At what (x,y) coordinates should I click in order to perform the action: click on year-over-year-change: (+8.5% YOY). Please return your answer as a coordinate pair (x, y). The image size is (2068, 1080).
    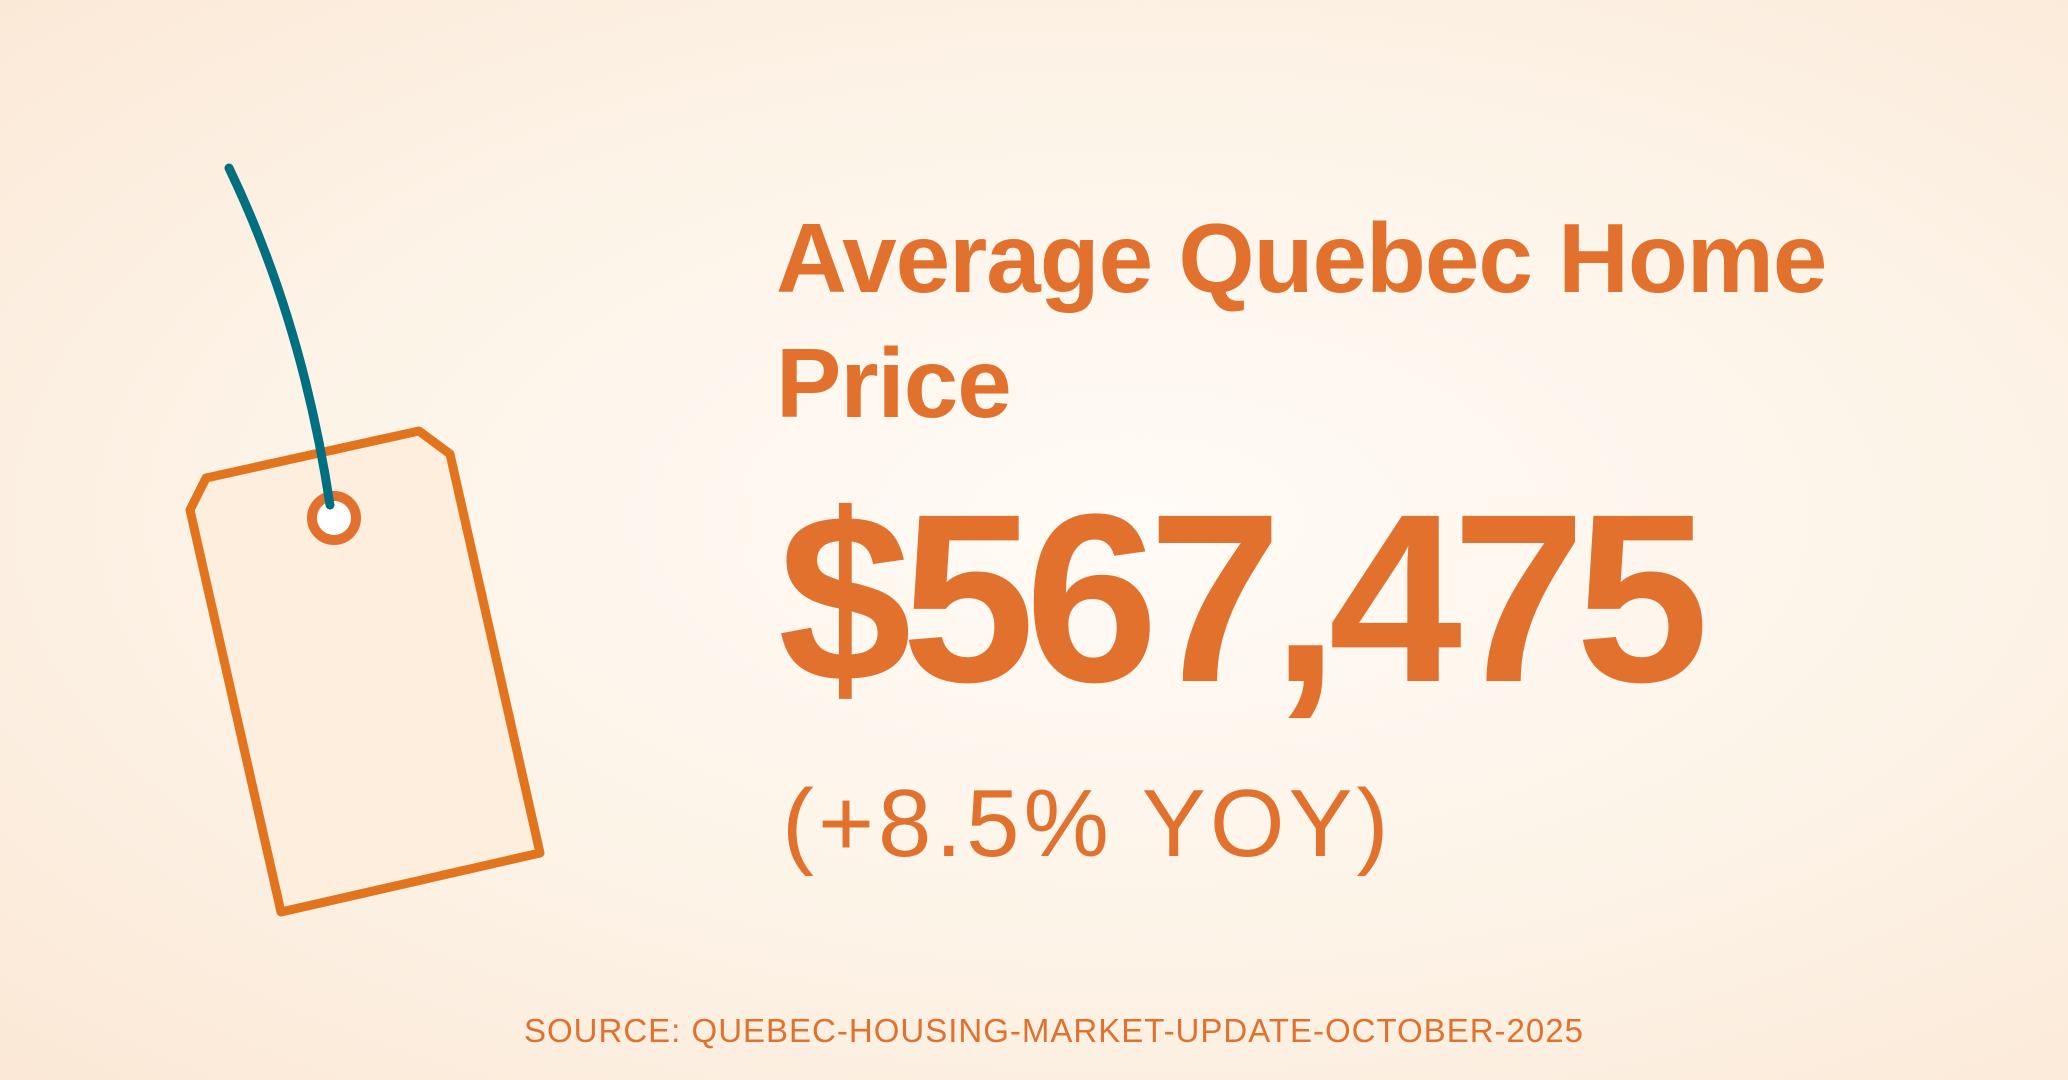
    Looking at the image, I should click on (1087, 823).